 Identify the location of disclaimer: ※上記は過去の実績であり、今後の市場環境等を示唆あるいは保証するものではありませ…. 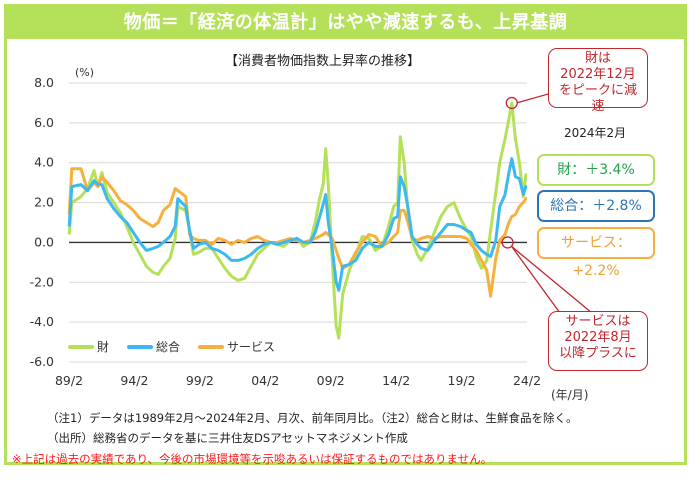
(252, 459).